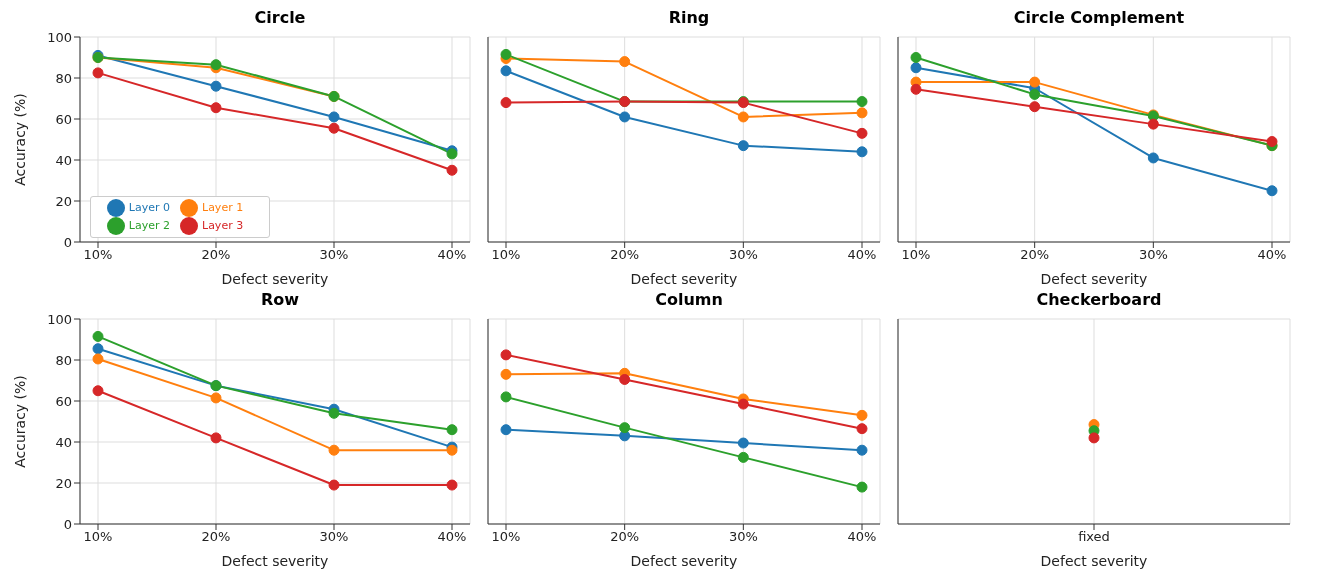 The height and width of the screenshot is (583, 1324). Describe the element at coordinates (223, 225) in the screenshot. I see `legend-label: Layer 3` at that location.